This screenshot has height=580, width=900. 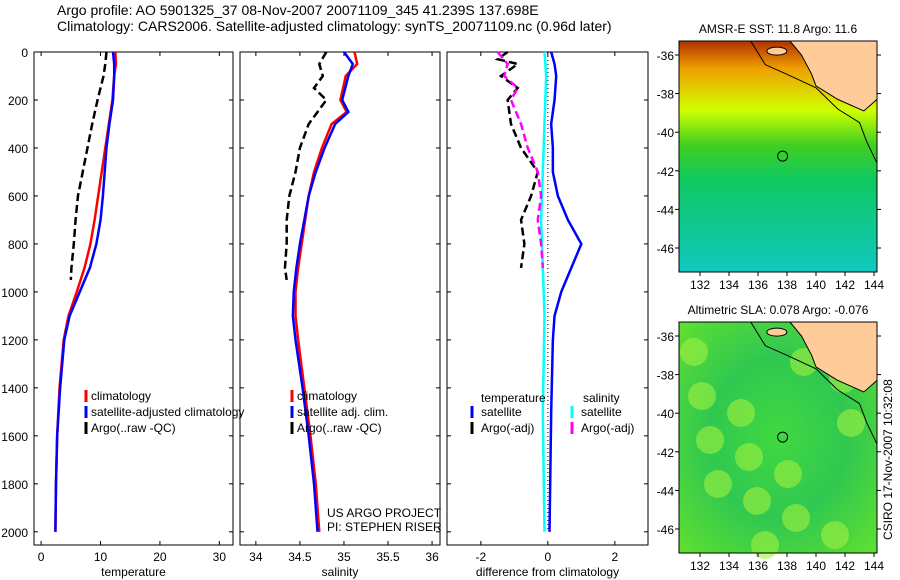 I want to click on series-satellite-adjusted-climatology, so click(x=85, y=291).